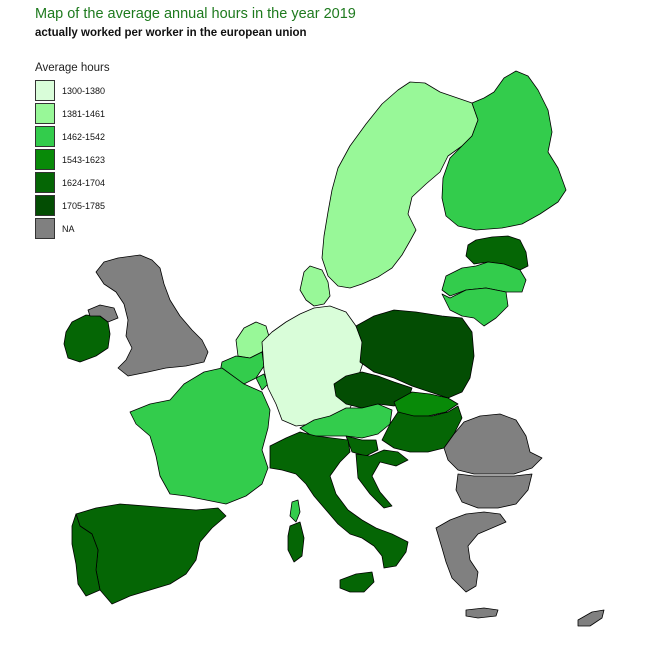 The width and height of the screenshot is (664, 664). Describe the element at coordinates (415, 354) in the screenshot. I see `country-poland` at that location.